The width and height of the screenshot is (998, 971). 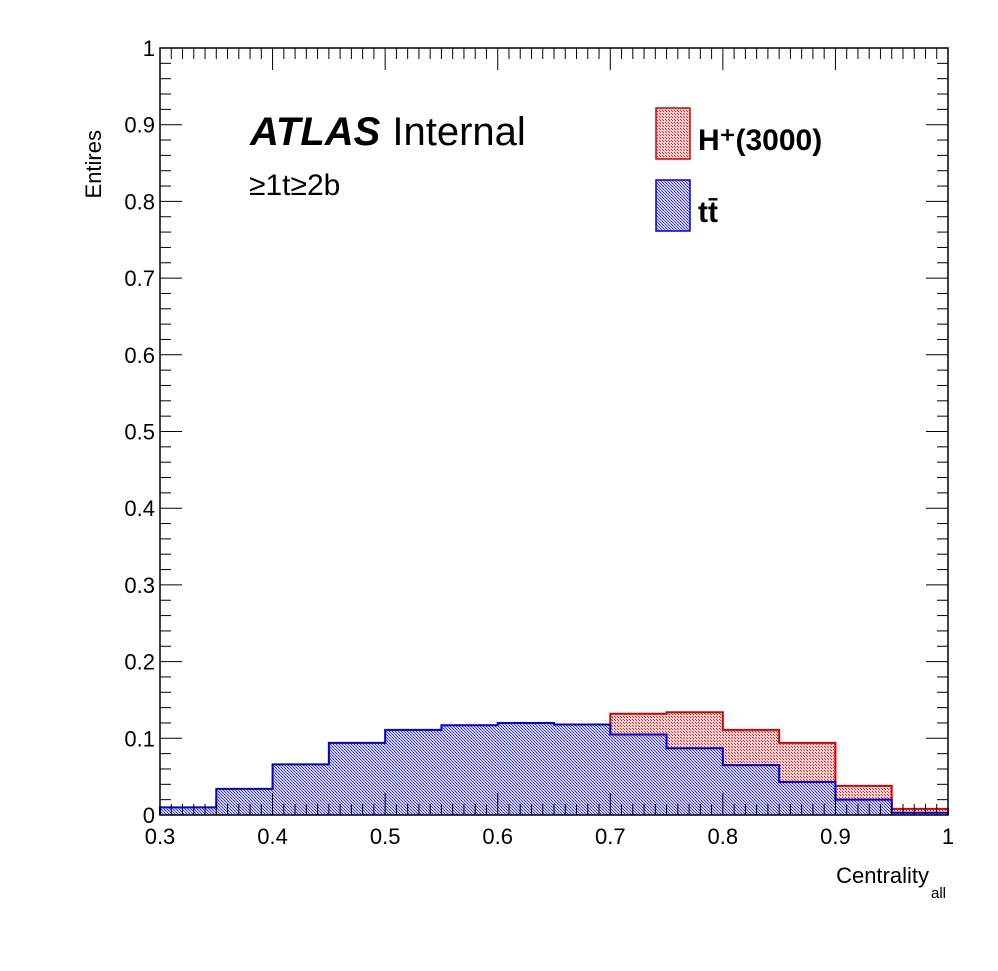 I want to click on y-tick-label: 1, so click(x=149, y=48).